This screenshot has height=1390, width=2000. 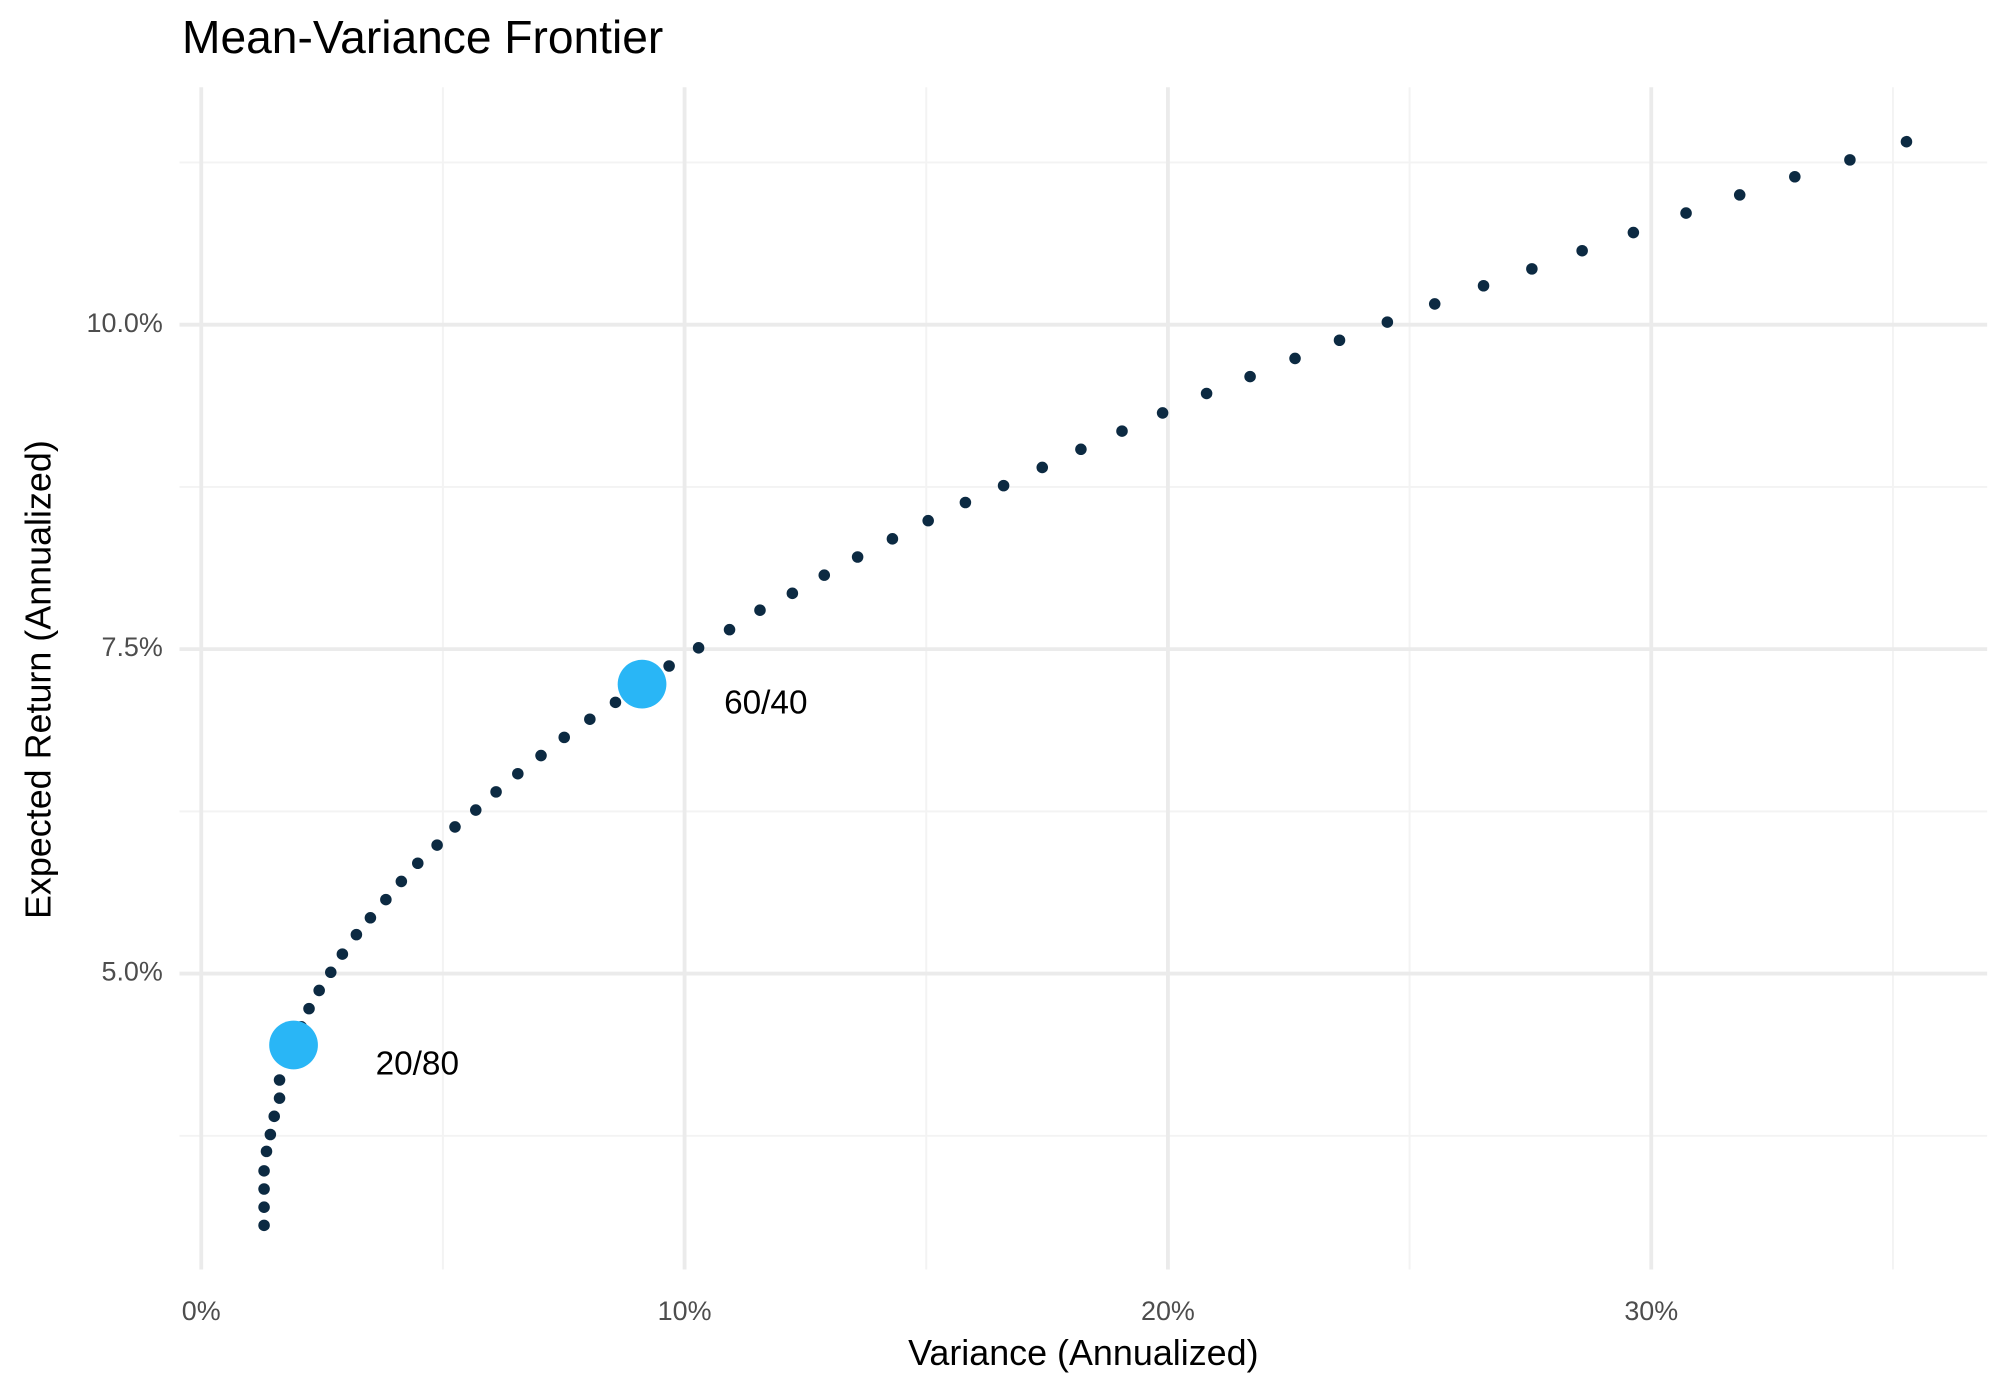 I want to click on x-axis-title: Variance (Annualized), so click(x=1083, y=1353).